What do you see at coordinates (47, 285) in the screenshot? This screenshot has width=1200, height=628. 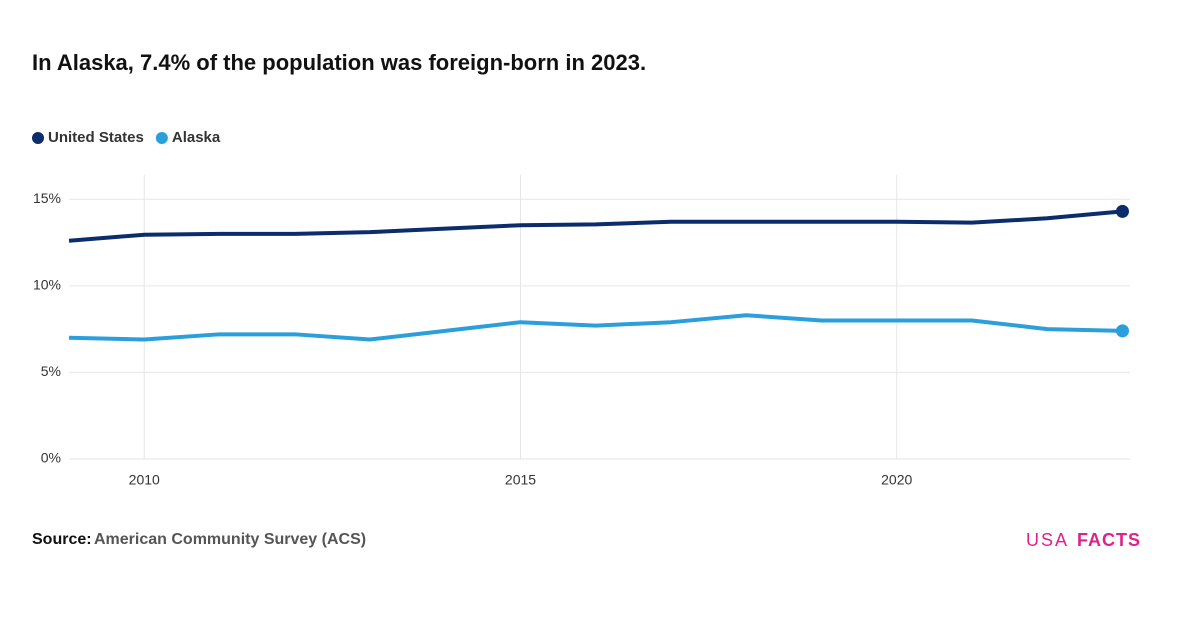 I see `y-tick-label: 10%` at bounding box center [47, 285].